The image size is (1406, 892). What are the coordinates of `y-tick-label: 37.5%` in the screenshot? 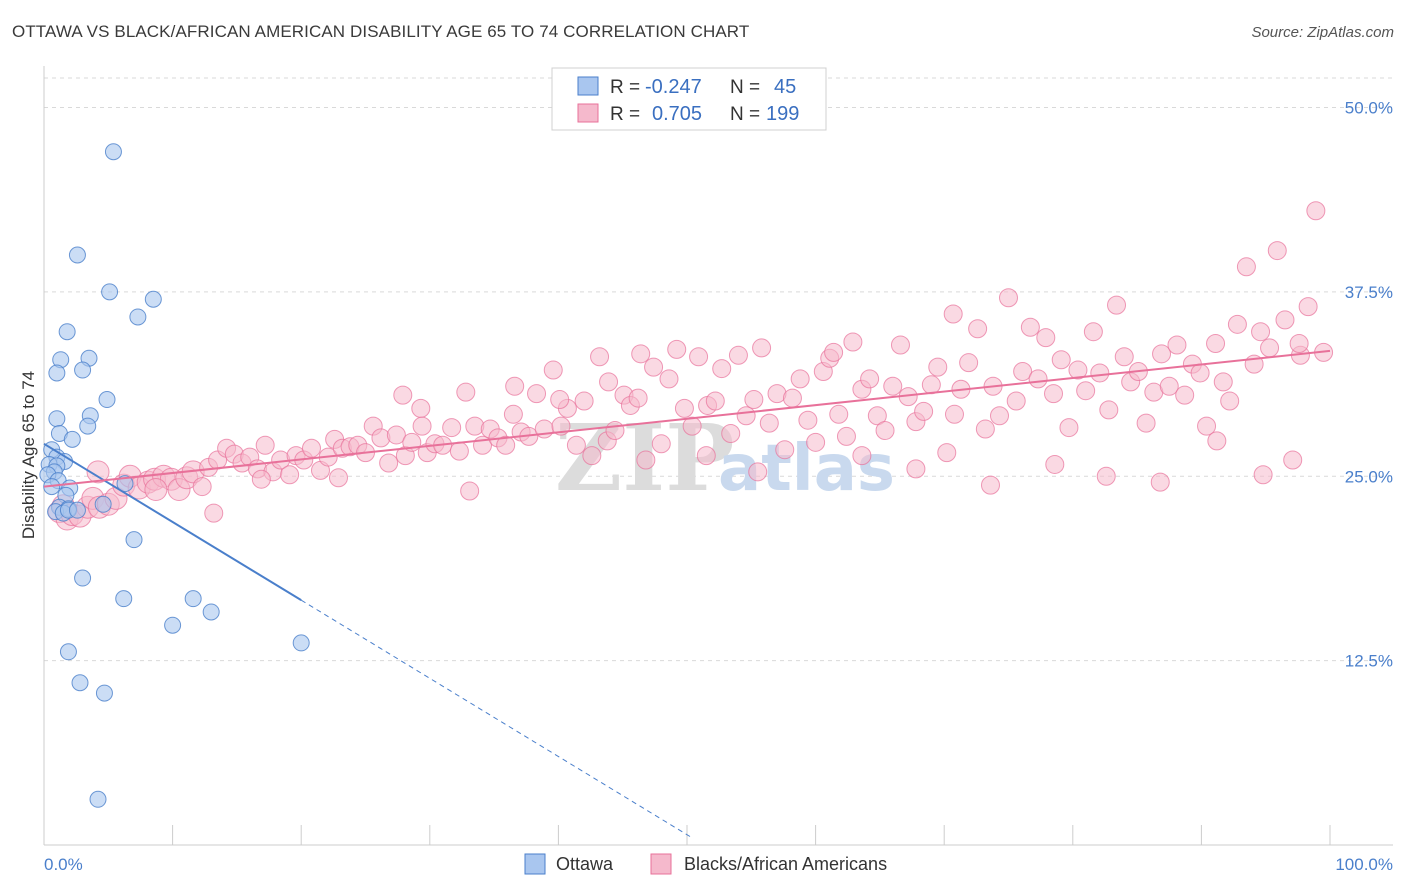 It's located at (1369, 292).